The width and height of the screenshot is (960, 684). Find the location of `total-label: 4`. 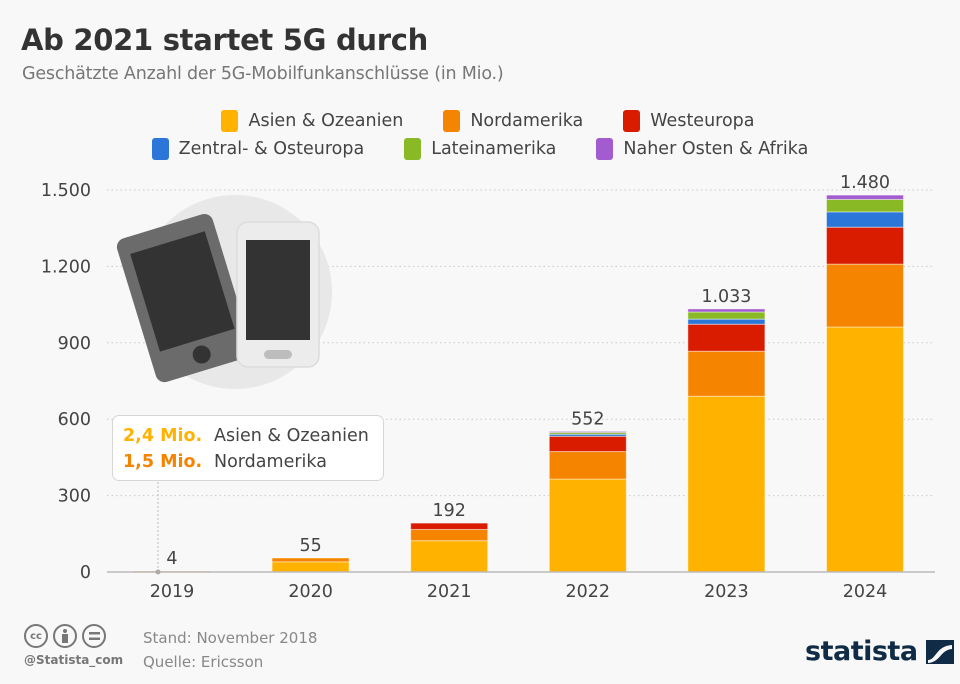

total-label: 4 is located at coordinates (171, 559).